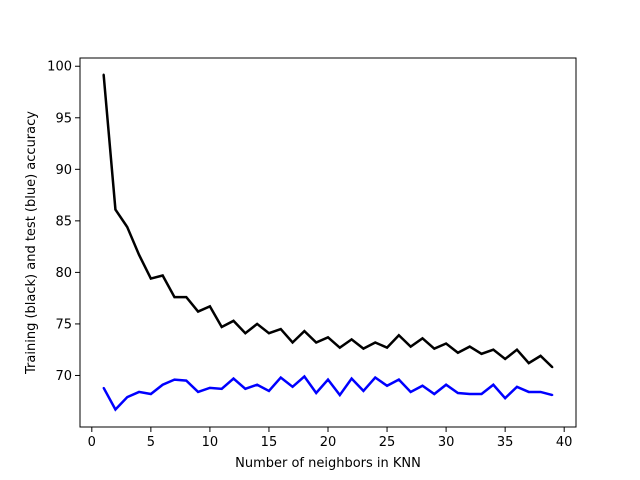 The image size is (640, 480). Describe the element at coordinates (269, 442) in the screenshot. I see `x-tick-label: 15` at that location.